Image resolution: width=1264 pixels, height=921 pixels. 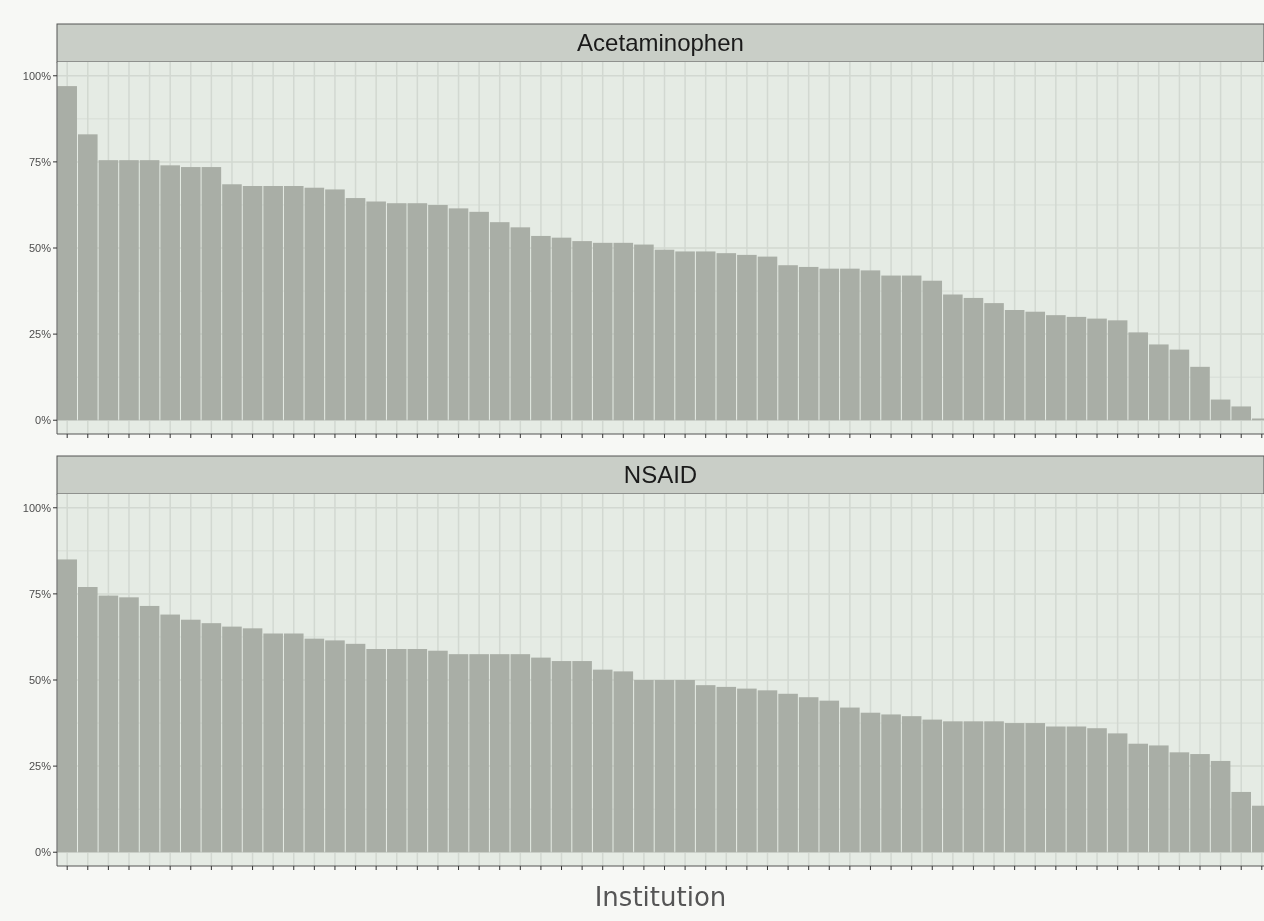 What do you see at coordinates (660, 42) in the screenshot?
I see `chart-title: Acetaminophen` at bounding box center [660, 42].